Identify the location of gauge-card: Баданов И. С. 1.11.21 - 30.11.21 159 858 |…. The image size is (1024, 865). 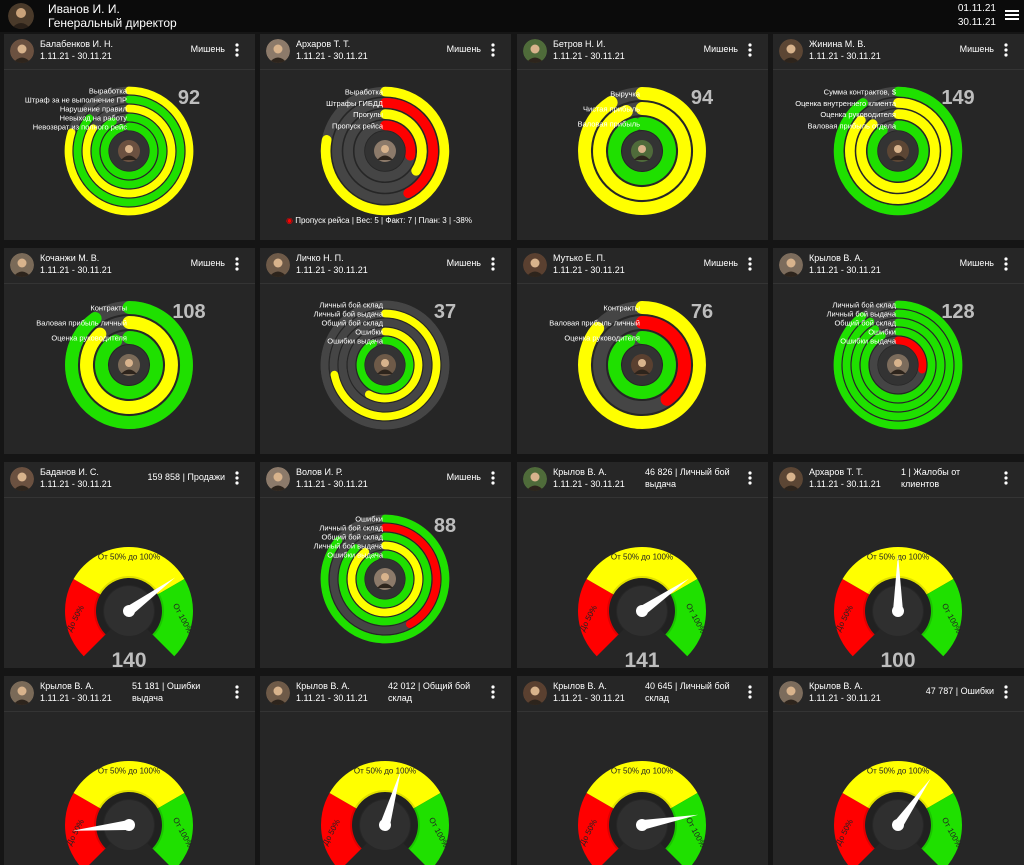
(129, 565).